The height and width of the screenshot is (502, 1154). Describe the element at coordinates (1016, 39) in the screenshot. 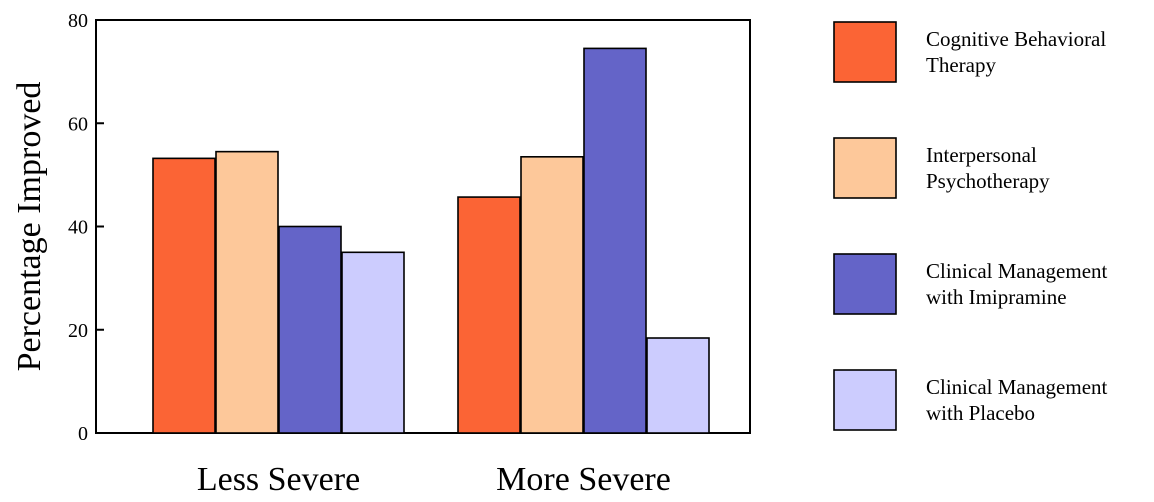

I see `legend-label-line: Cognitive Behavioral` at that location.